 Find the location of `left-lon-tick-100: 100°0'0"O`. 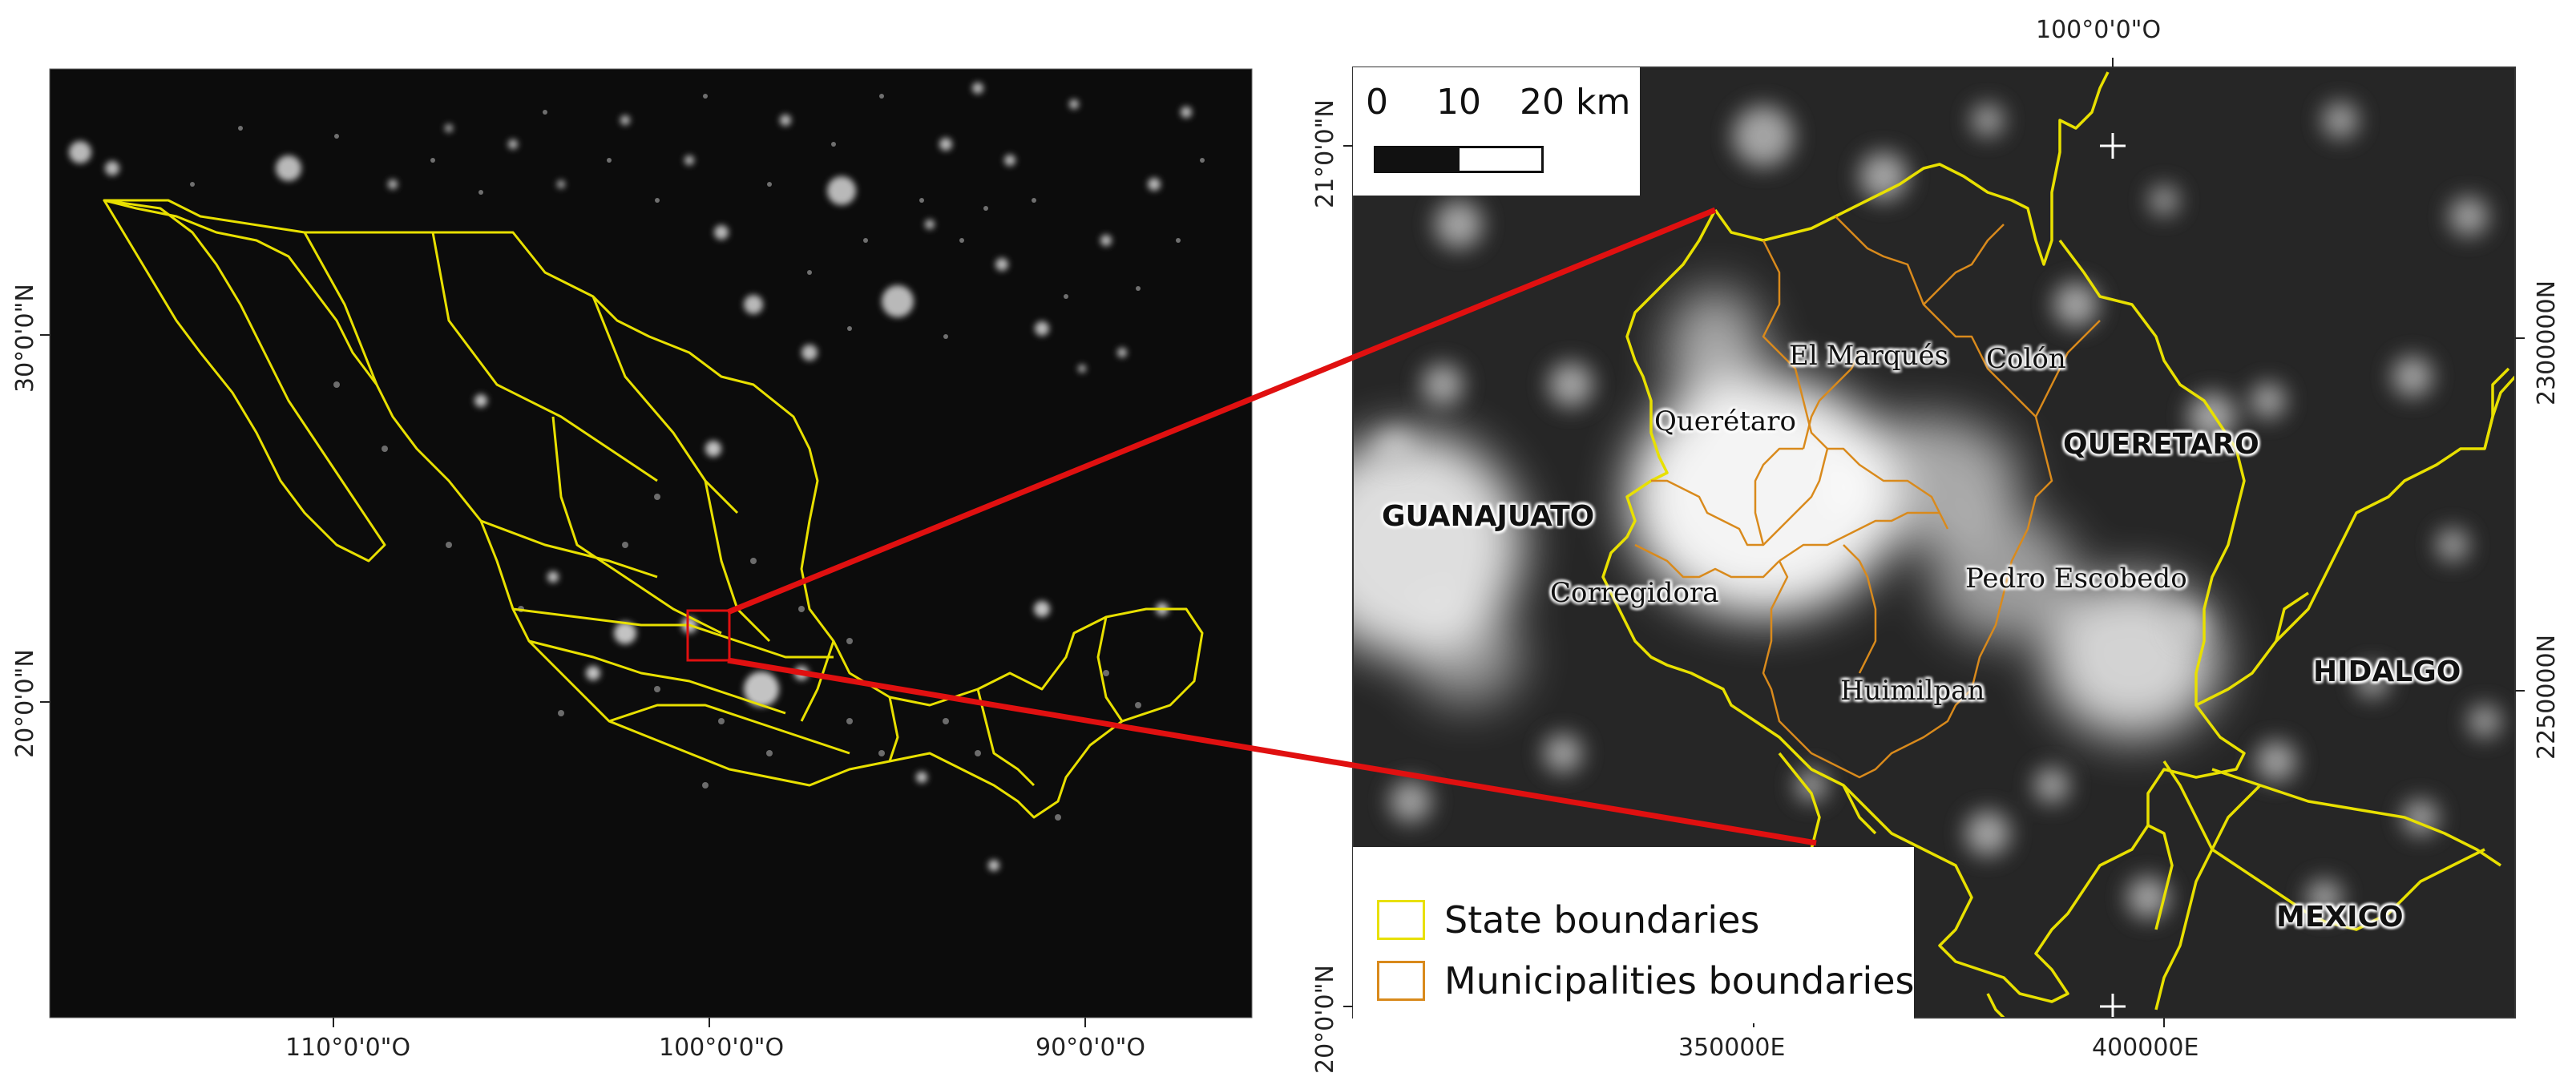

left-lon-tick-100: 100°0'0"O is located at coordinates (722, 1048).